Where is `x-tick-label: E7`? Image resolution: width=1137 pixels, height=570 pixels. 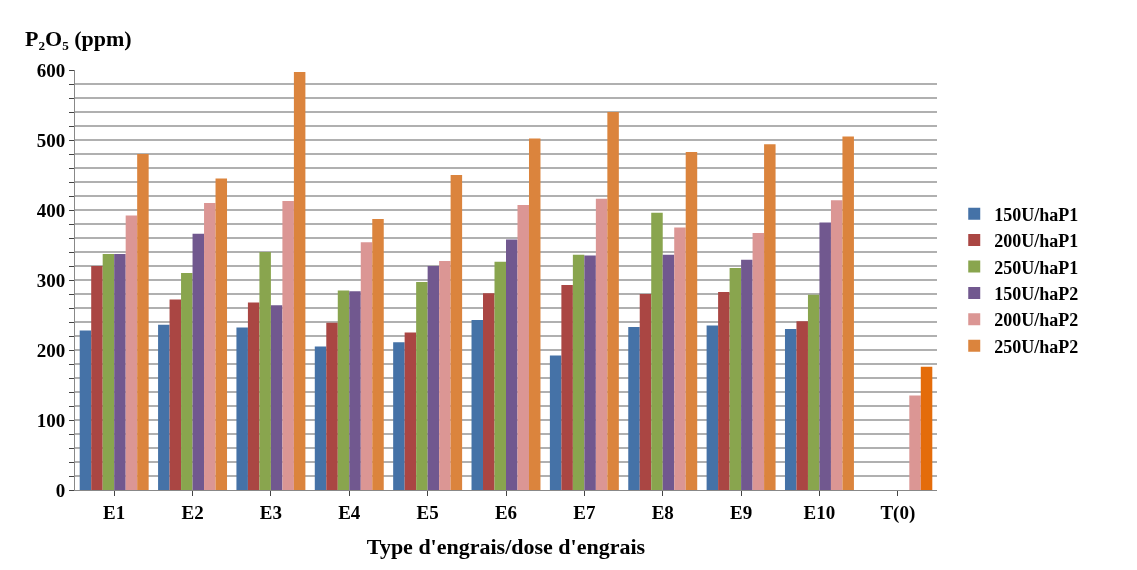
x-tick-label: E7 is located at coordinates (584, 512).